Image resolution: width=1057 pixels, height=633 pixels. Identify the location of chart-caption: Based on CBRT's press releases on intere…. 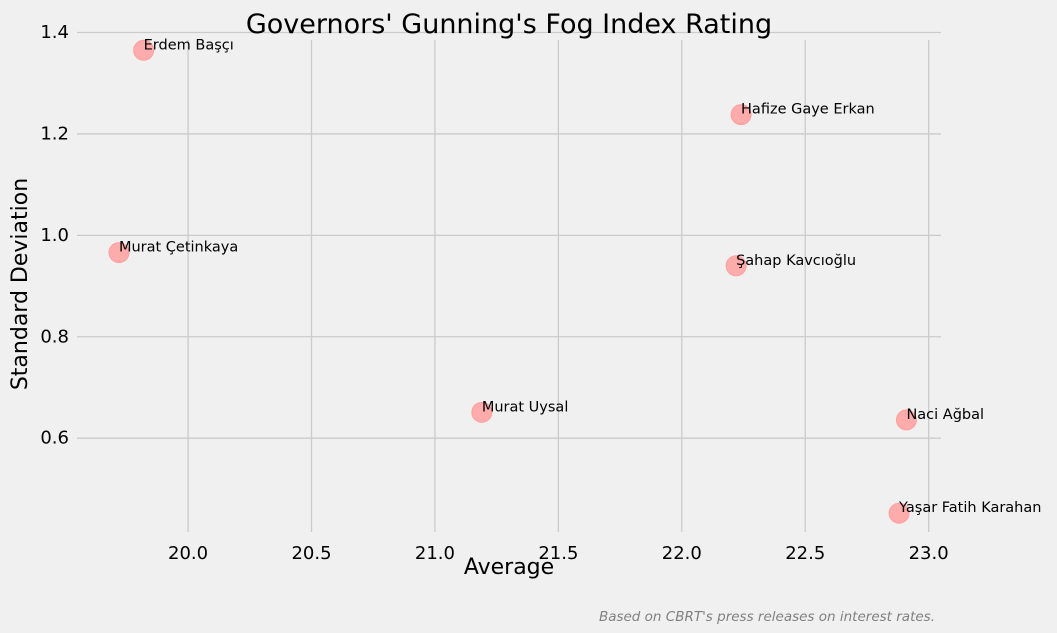
(767, 617).